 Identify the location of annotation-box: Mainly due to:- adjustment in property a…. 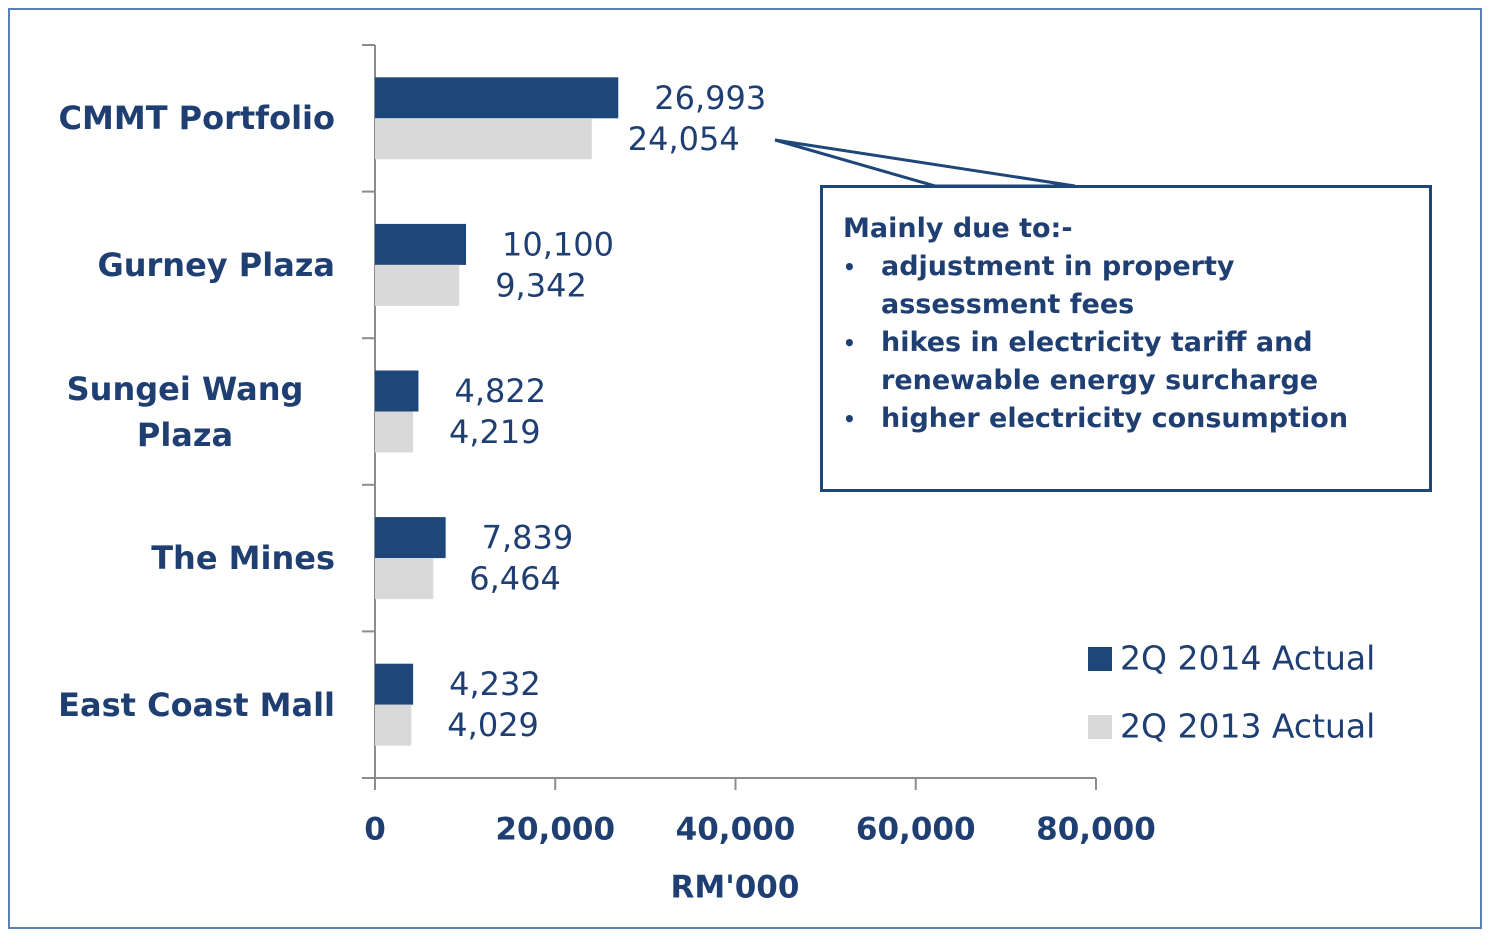
(1126, 338).